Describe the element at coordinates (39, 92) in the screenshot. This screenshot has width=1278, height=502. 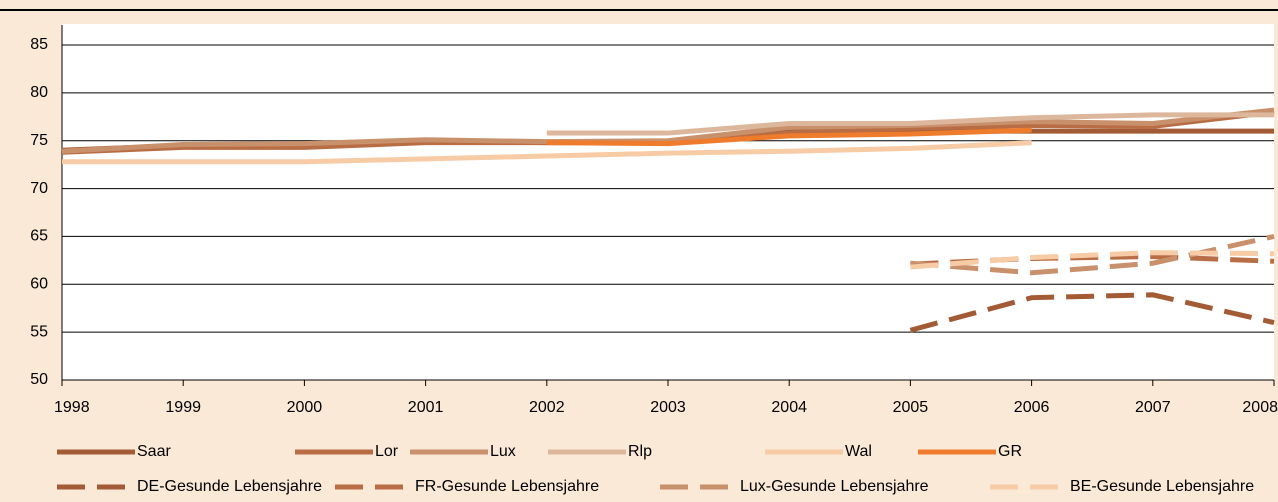
I see `y-tick-label: 80` at that location.